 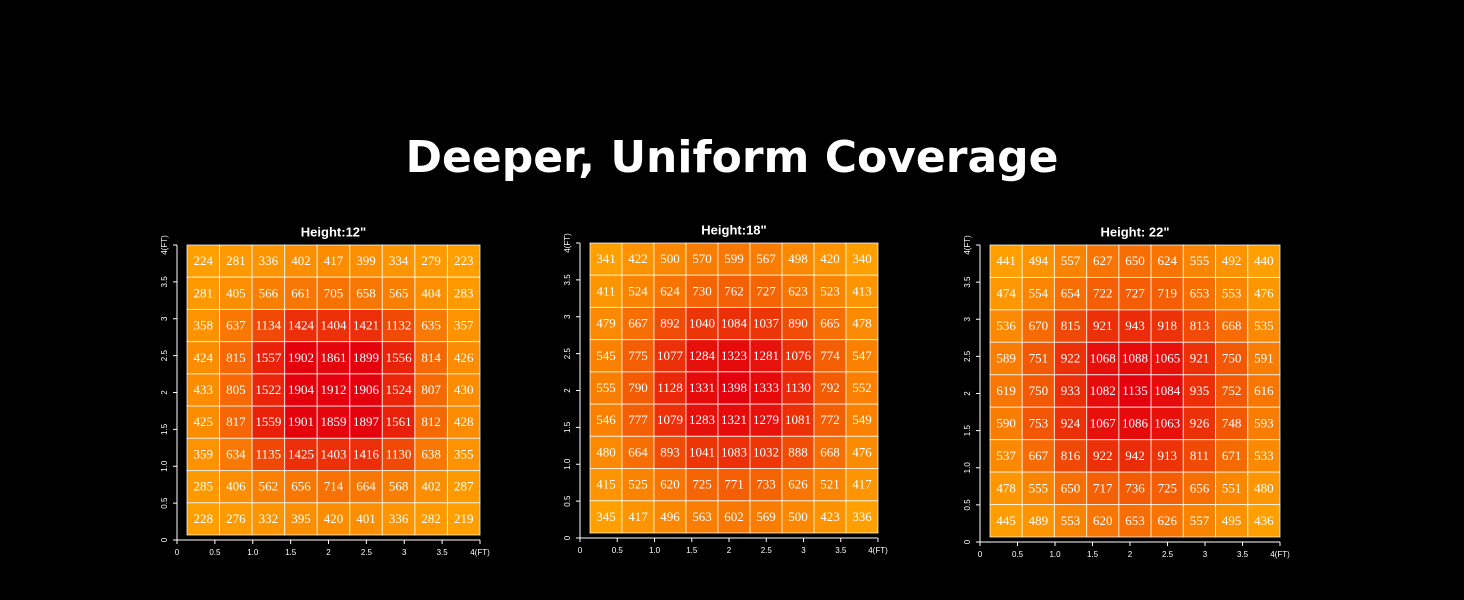 I want to click on cell-value: 1416, so click(x=366, y=453).